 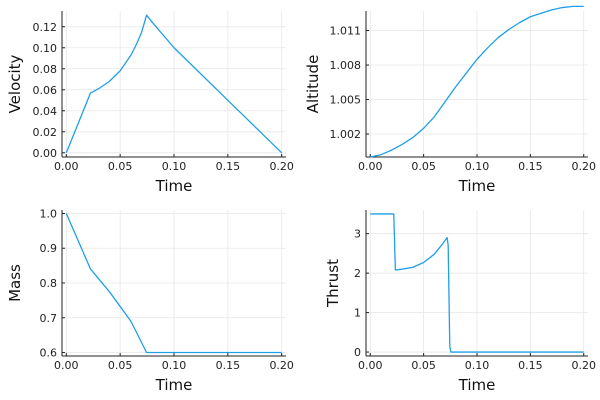 What do you see at coordinates (49, 248) in the screenshot?
I see `y-tick-label: 0.9` at bounding box center [49, 248].